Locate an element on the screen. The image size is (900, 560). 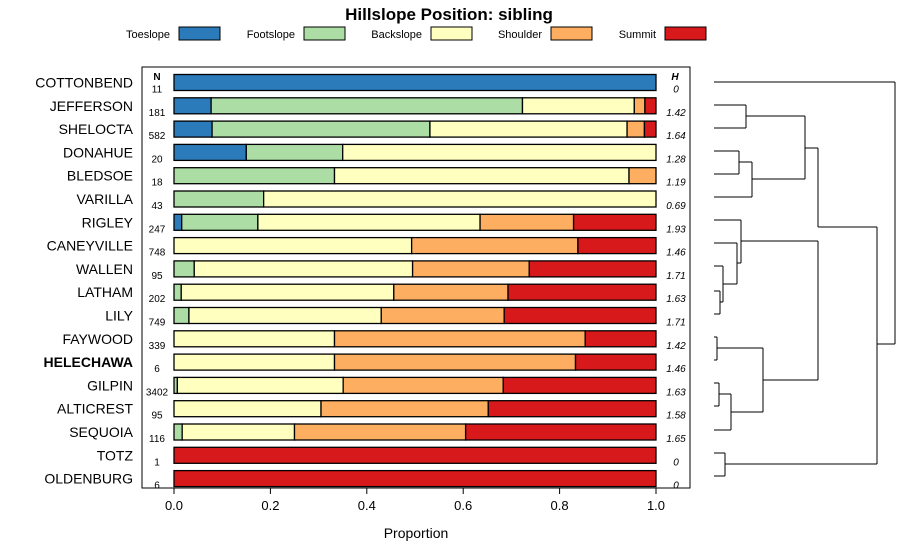
bar-row-caneyville is located at coordinates (415, 245).